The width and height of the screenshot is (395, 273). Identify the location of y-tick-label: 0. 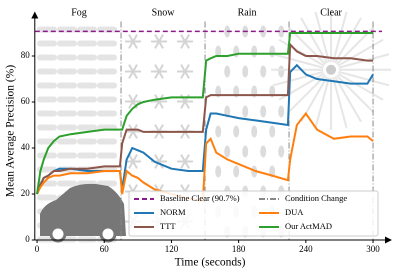
(27, 239).